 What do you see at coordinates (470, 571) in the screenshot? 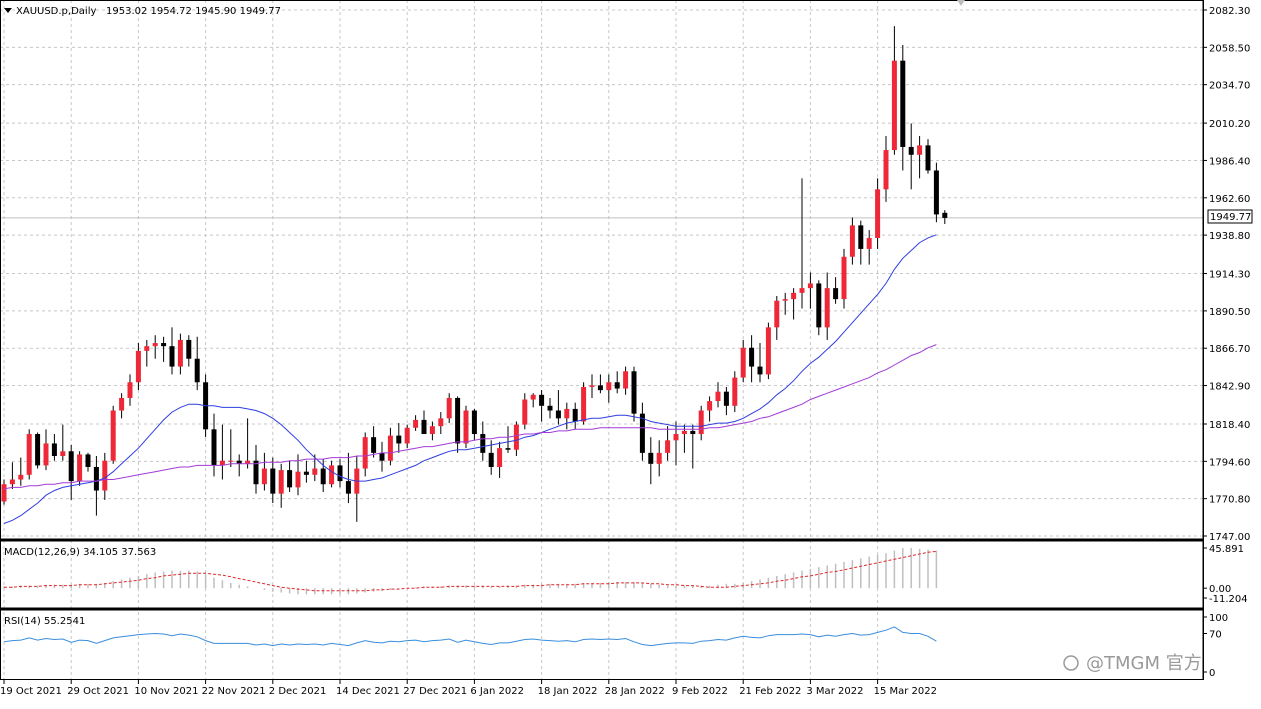
I see `macd-pane` at bounding box center [470, 571].